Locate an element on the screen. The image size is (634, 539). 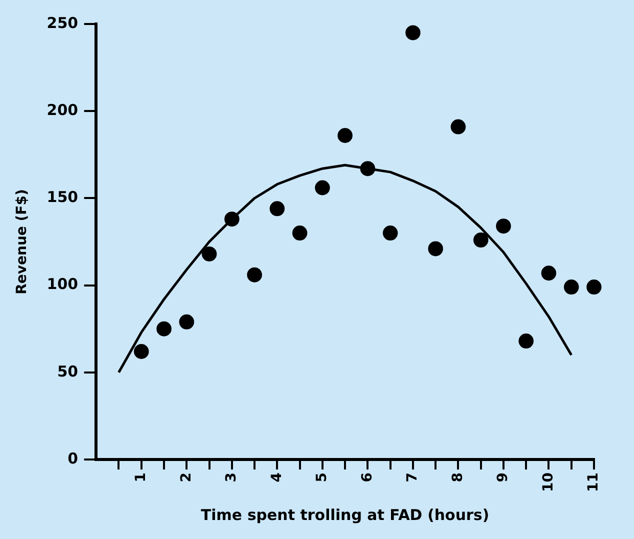
x-tick-label: 1 is located at coordinates (141, 477).